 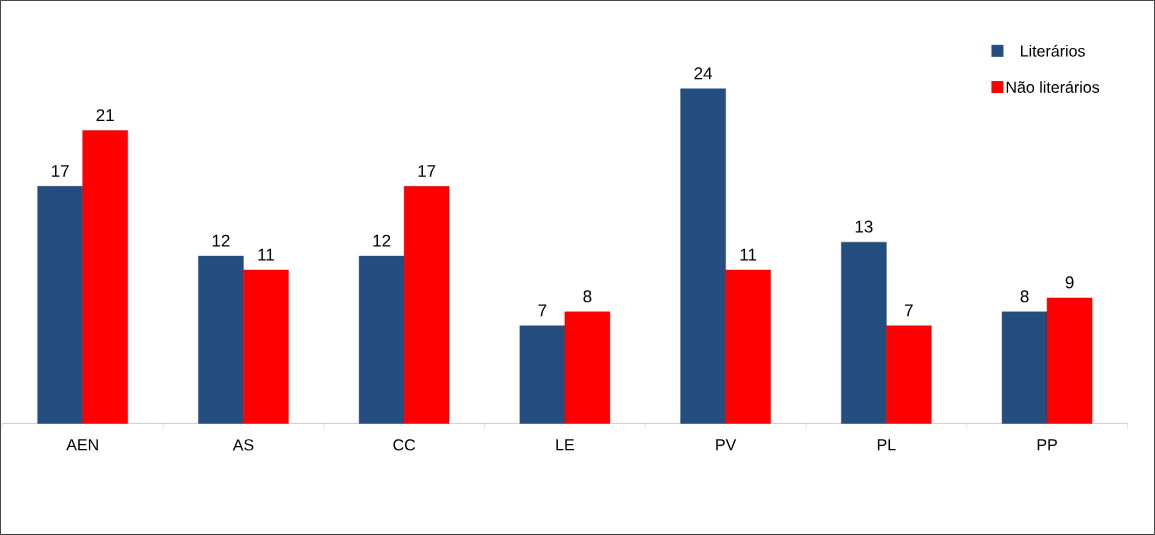 What do you see at coordinates (864, 226) in the screenshot?
I see `data-label: 13` at bounding box center [864, 226].